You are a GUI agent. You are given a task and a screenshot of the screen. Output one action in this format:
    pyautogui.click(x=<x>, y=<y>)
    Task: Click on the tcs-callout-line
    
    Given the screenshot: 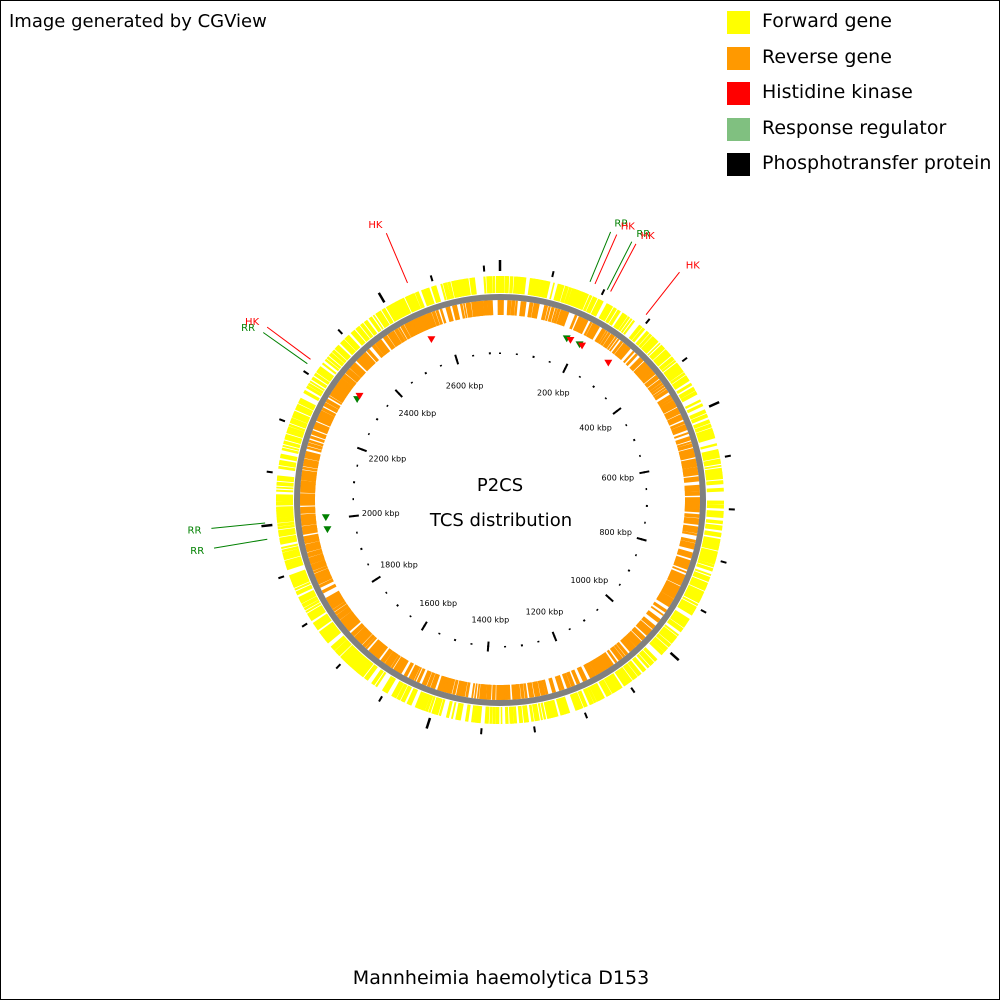 What is the action you would take?
    pyautogui.click(x=288, y=343)
    